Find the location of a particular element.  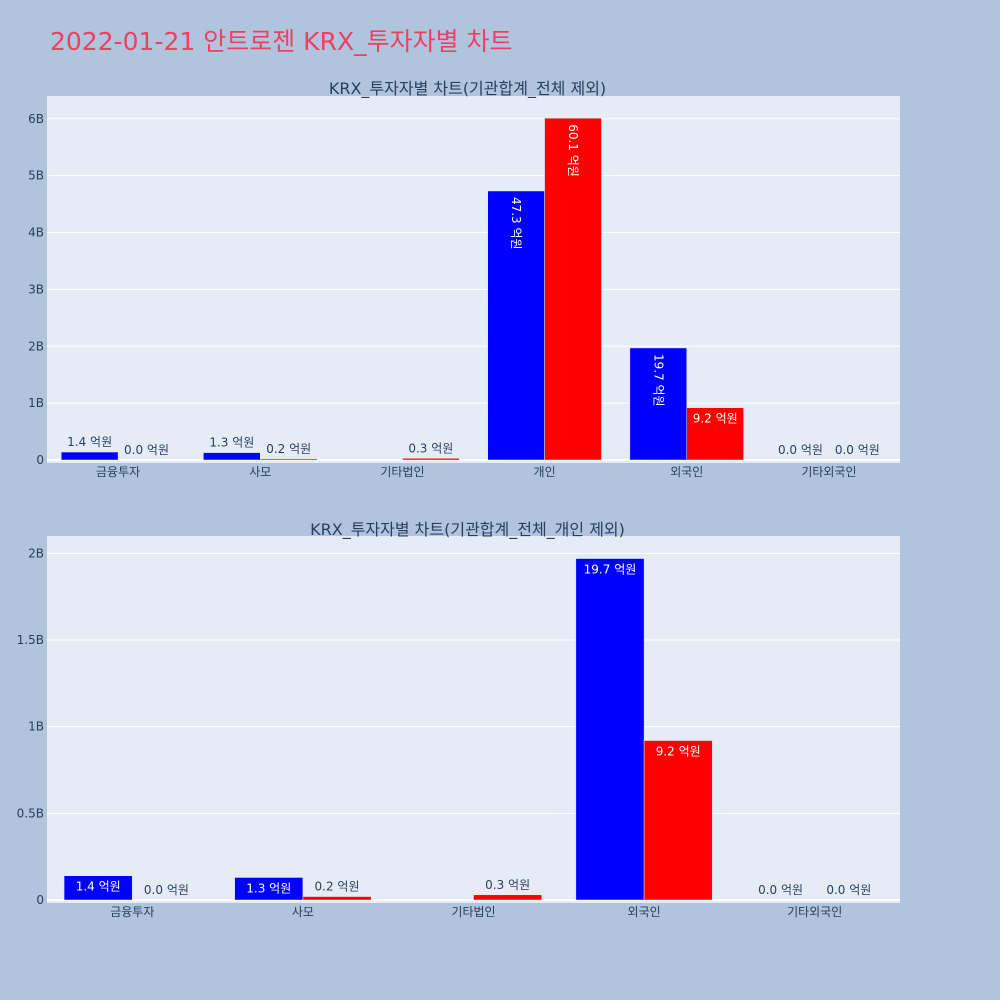

chart2-data-label: 0.2 억원 is located at coordinates (337, 887).